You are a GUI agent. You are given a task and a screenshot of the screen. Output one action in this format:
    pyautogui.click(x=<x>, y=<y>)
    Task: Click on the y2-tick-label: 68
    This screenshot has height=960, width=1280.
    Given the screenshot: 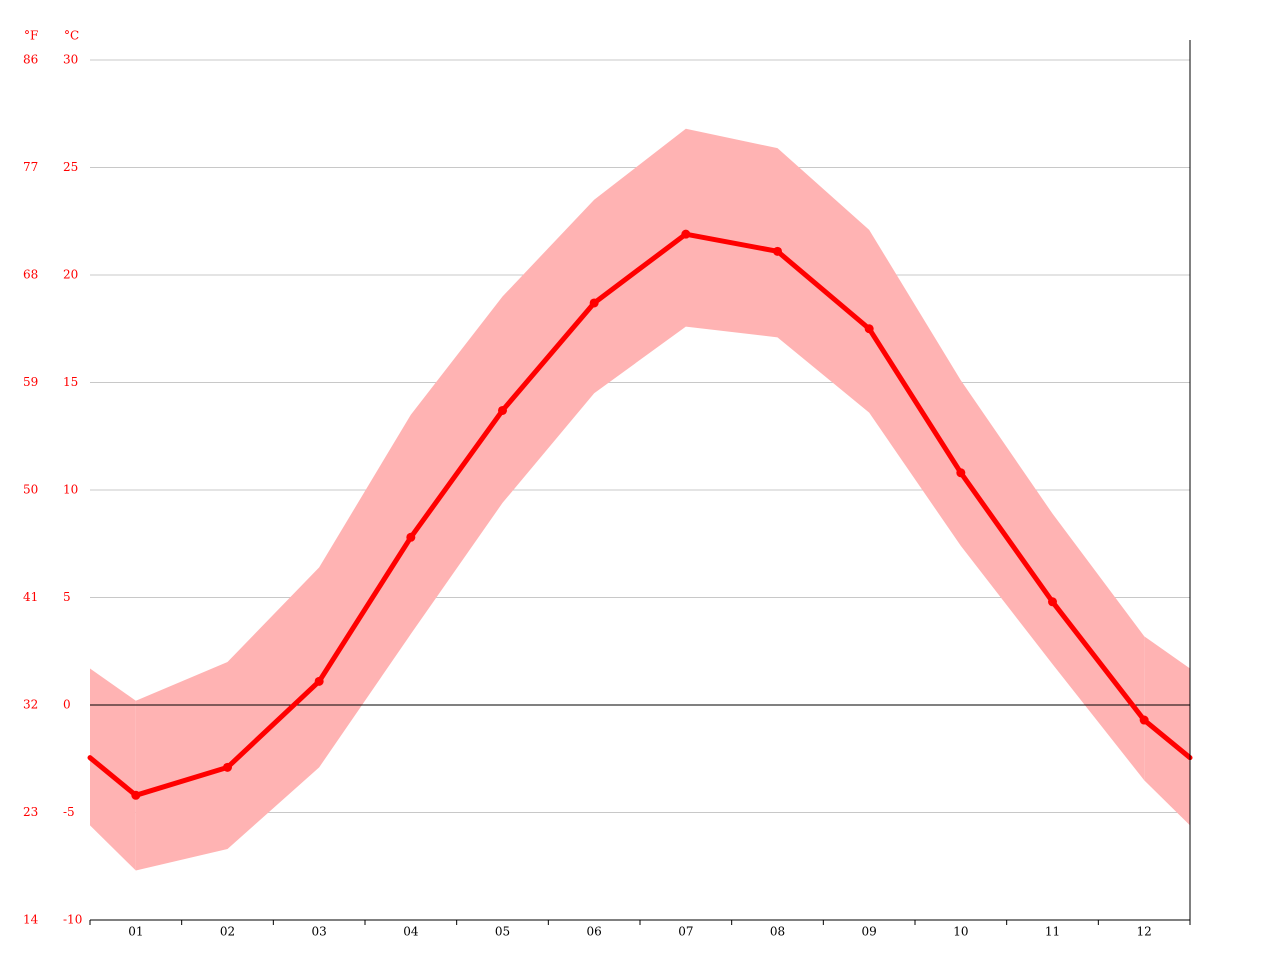 What is the action you would take?
    pyautogui.click(x=30, y=275)
    